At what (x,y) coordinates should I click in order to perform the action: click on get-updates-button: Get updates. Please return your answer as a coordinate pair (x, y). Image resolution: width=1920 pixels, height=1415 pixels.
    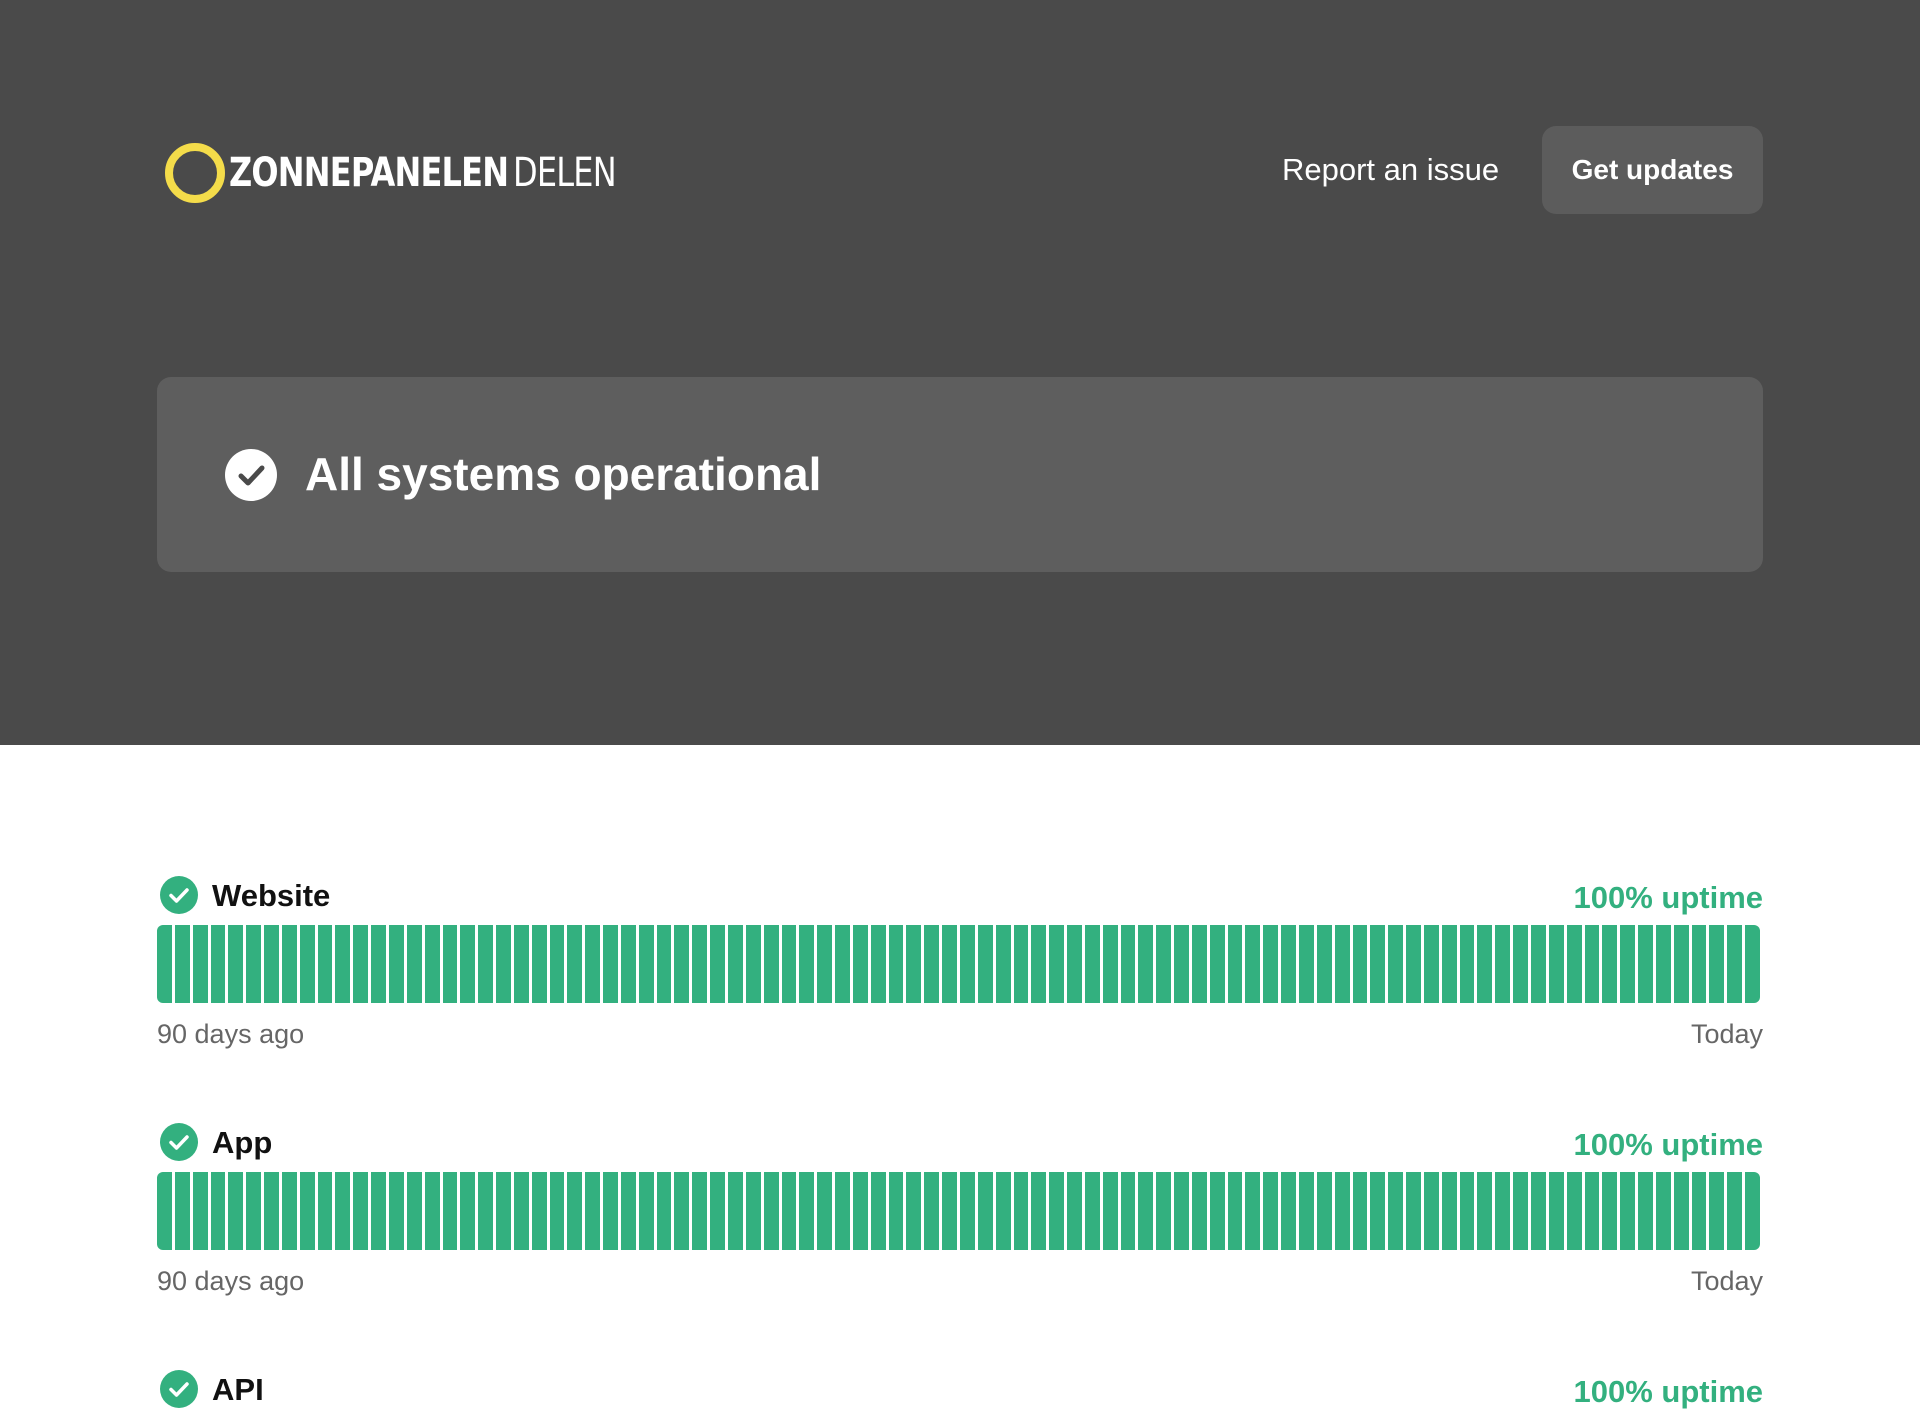
    Looking at the image, I should click on (1652, 170).